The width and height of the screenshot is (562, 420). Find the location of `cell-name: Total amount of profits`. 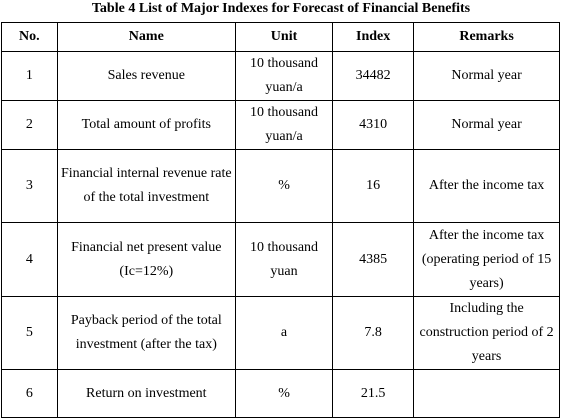

cell-name: Total amount of profits is located at coordinates (146, 125).